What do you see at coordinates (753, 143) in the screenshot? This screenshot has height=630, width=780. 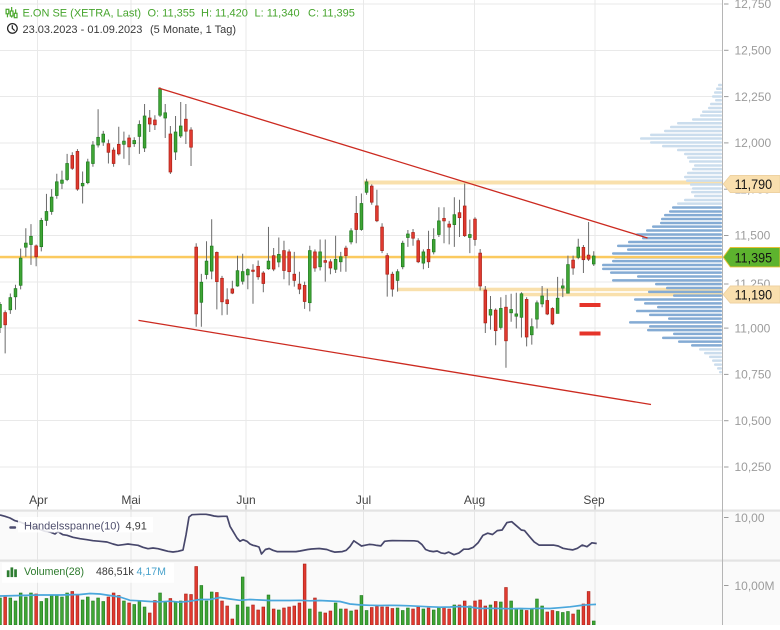 I see `svg-text: 12,000` at bounding box center [753, 143].